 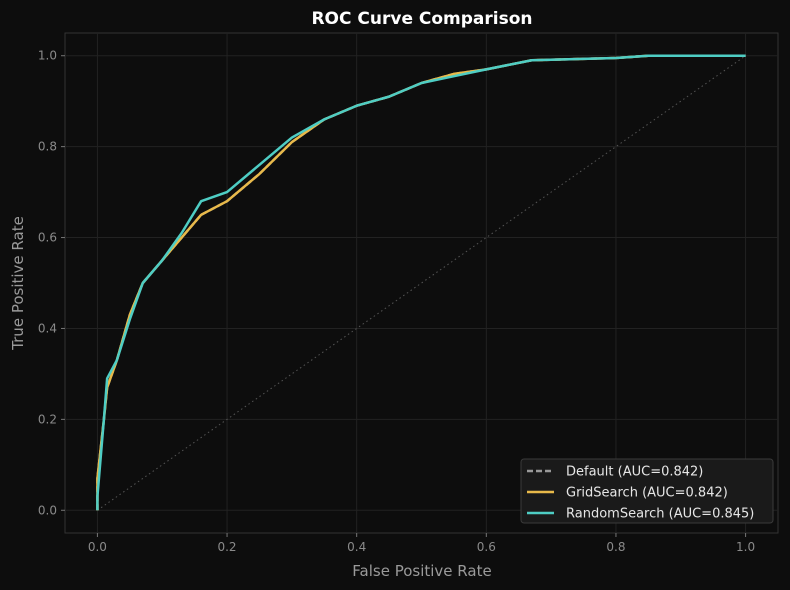 I want to click on x-tick-label: 0.6, so click(x=486, y=547).